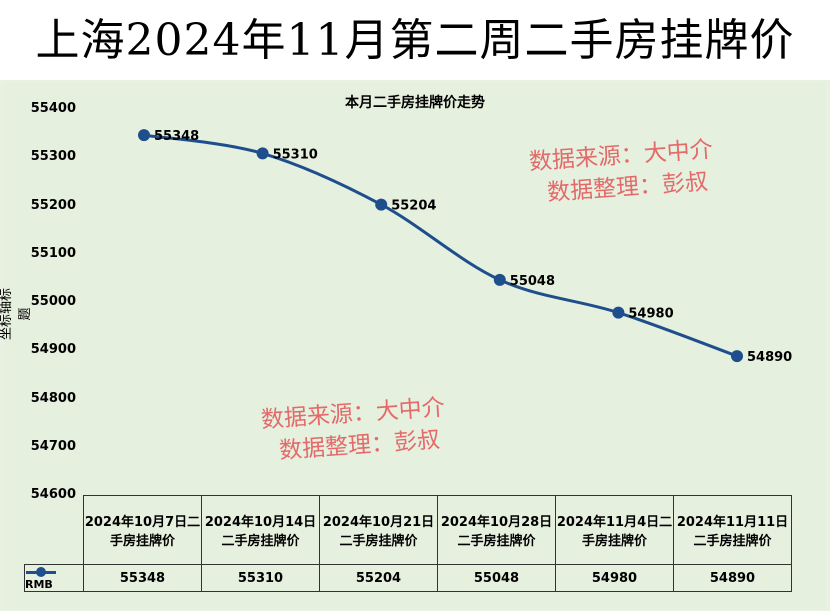 Image resolution: width=830 pixels, height=611 pixels. Describe the element at coordinates (53, 398) in the screenshot. I see `y-tick-label: 54800` at that location.